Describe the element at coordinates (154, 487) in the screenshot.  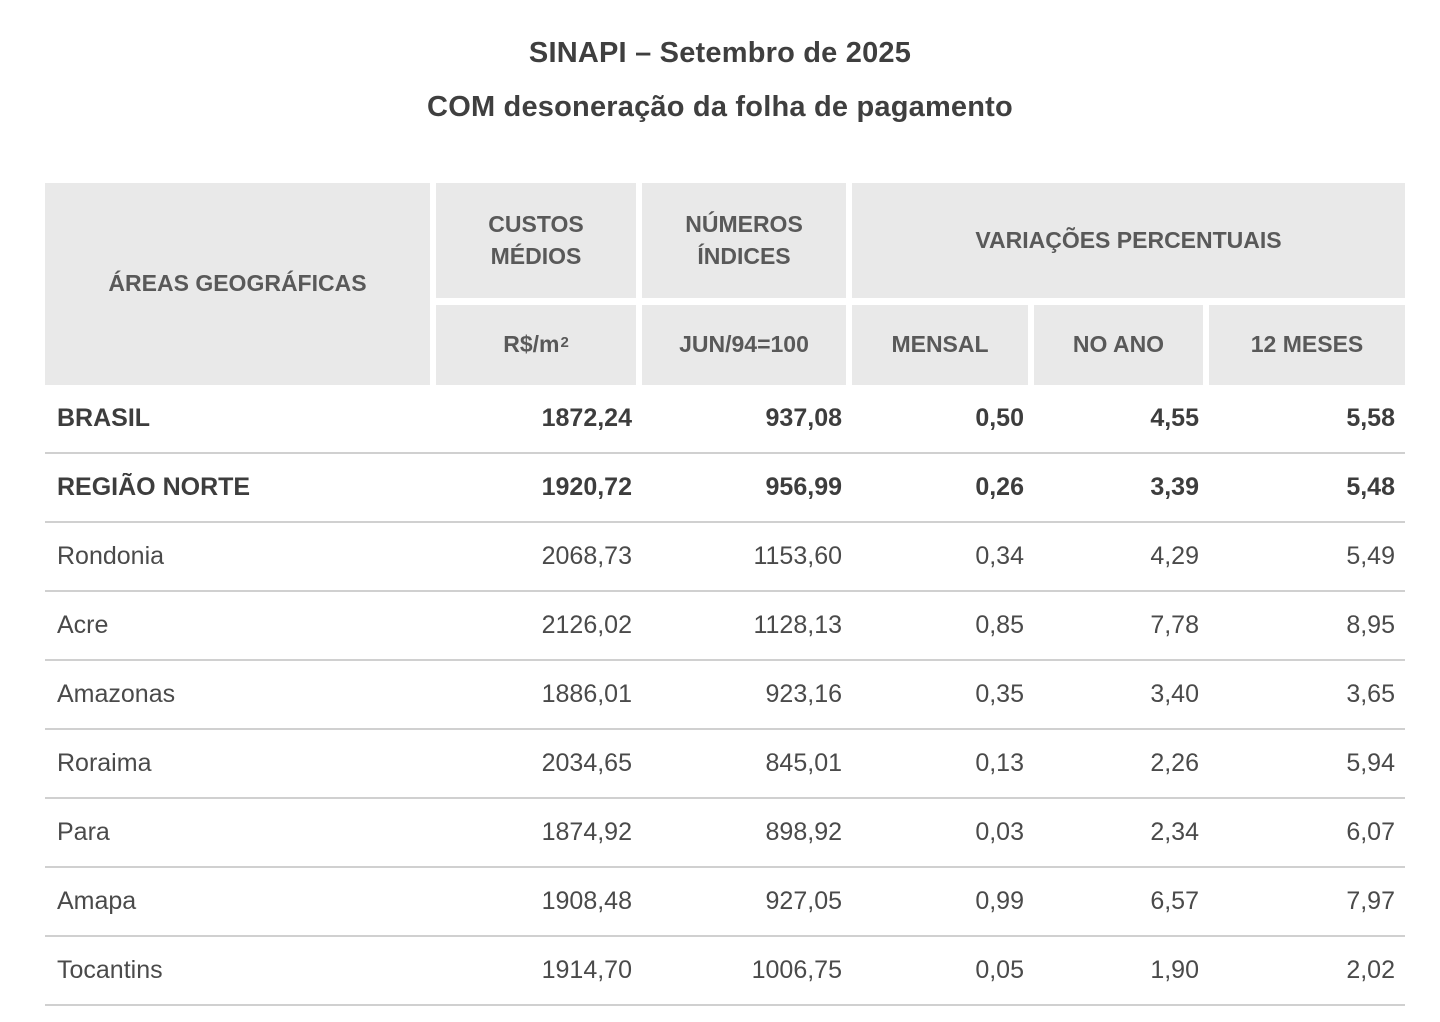
I see `cell-area-name: REGIÃO NORTE` at that location.